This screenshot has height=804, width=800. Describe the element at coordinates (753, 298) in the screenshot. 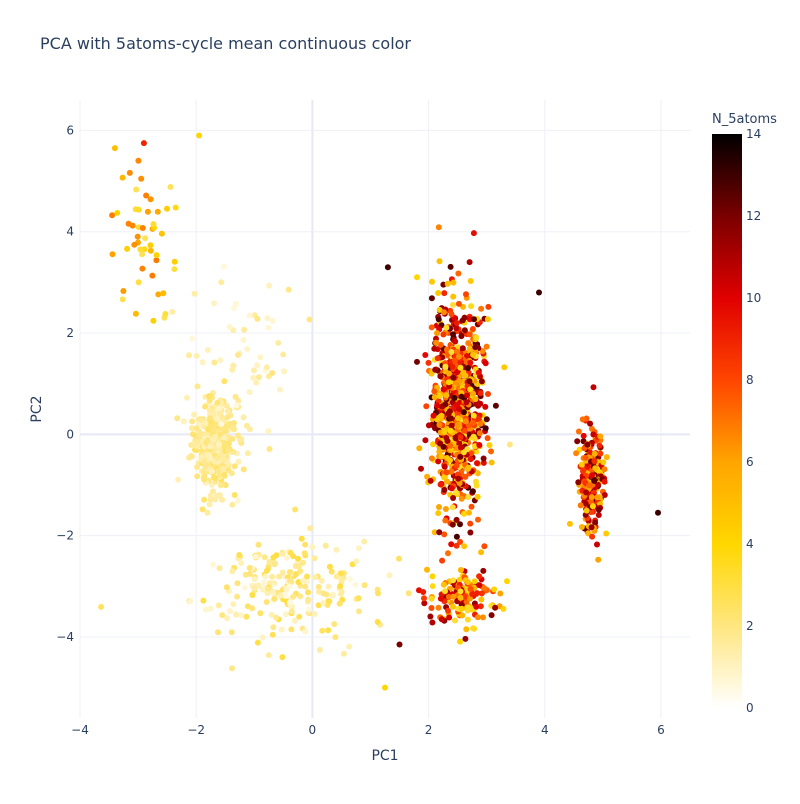

I see `colorbar-tick-label: 10` at that location.